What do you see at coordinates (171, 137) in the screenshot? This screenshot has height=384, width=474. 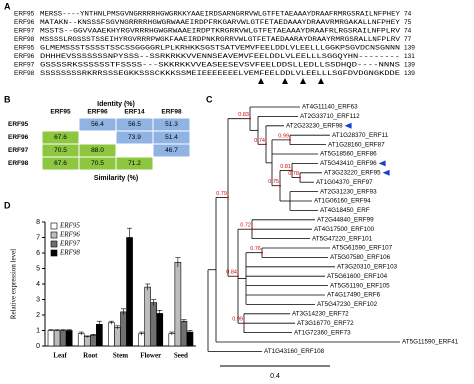 I see `cell-value: 51.4` at bounding box center [171, 137].